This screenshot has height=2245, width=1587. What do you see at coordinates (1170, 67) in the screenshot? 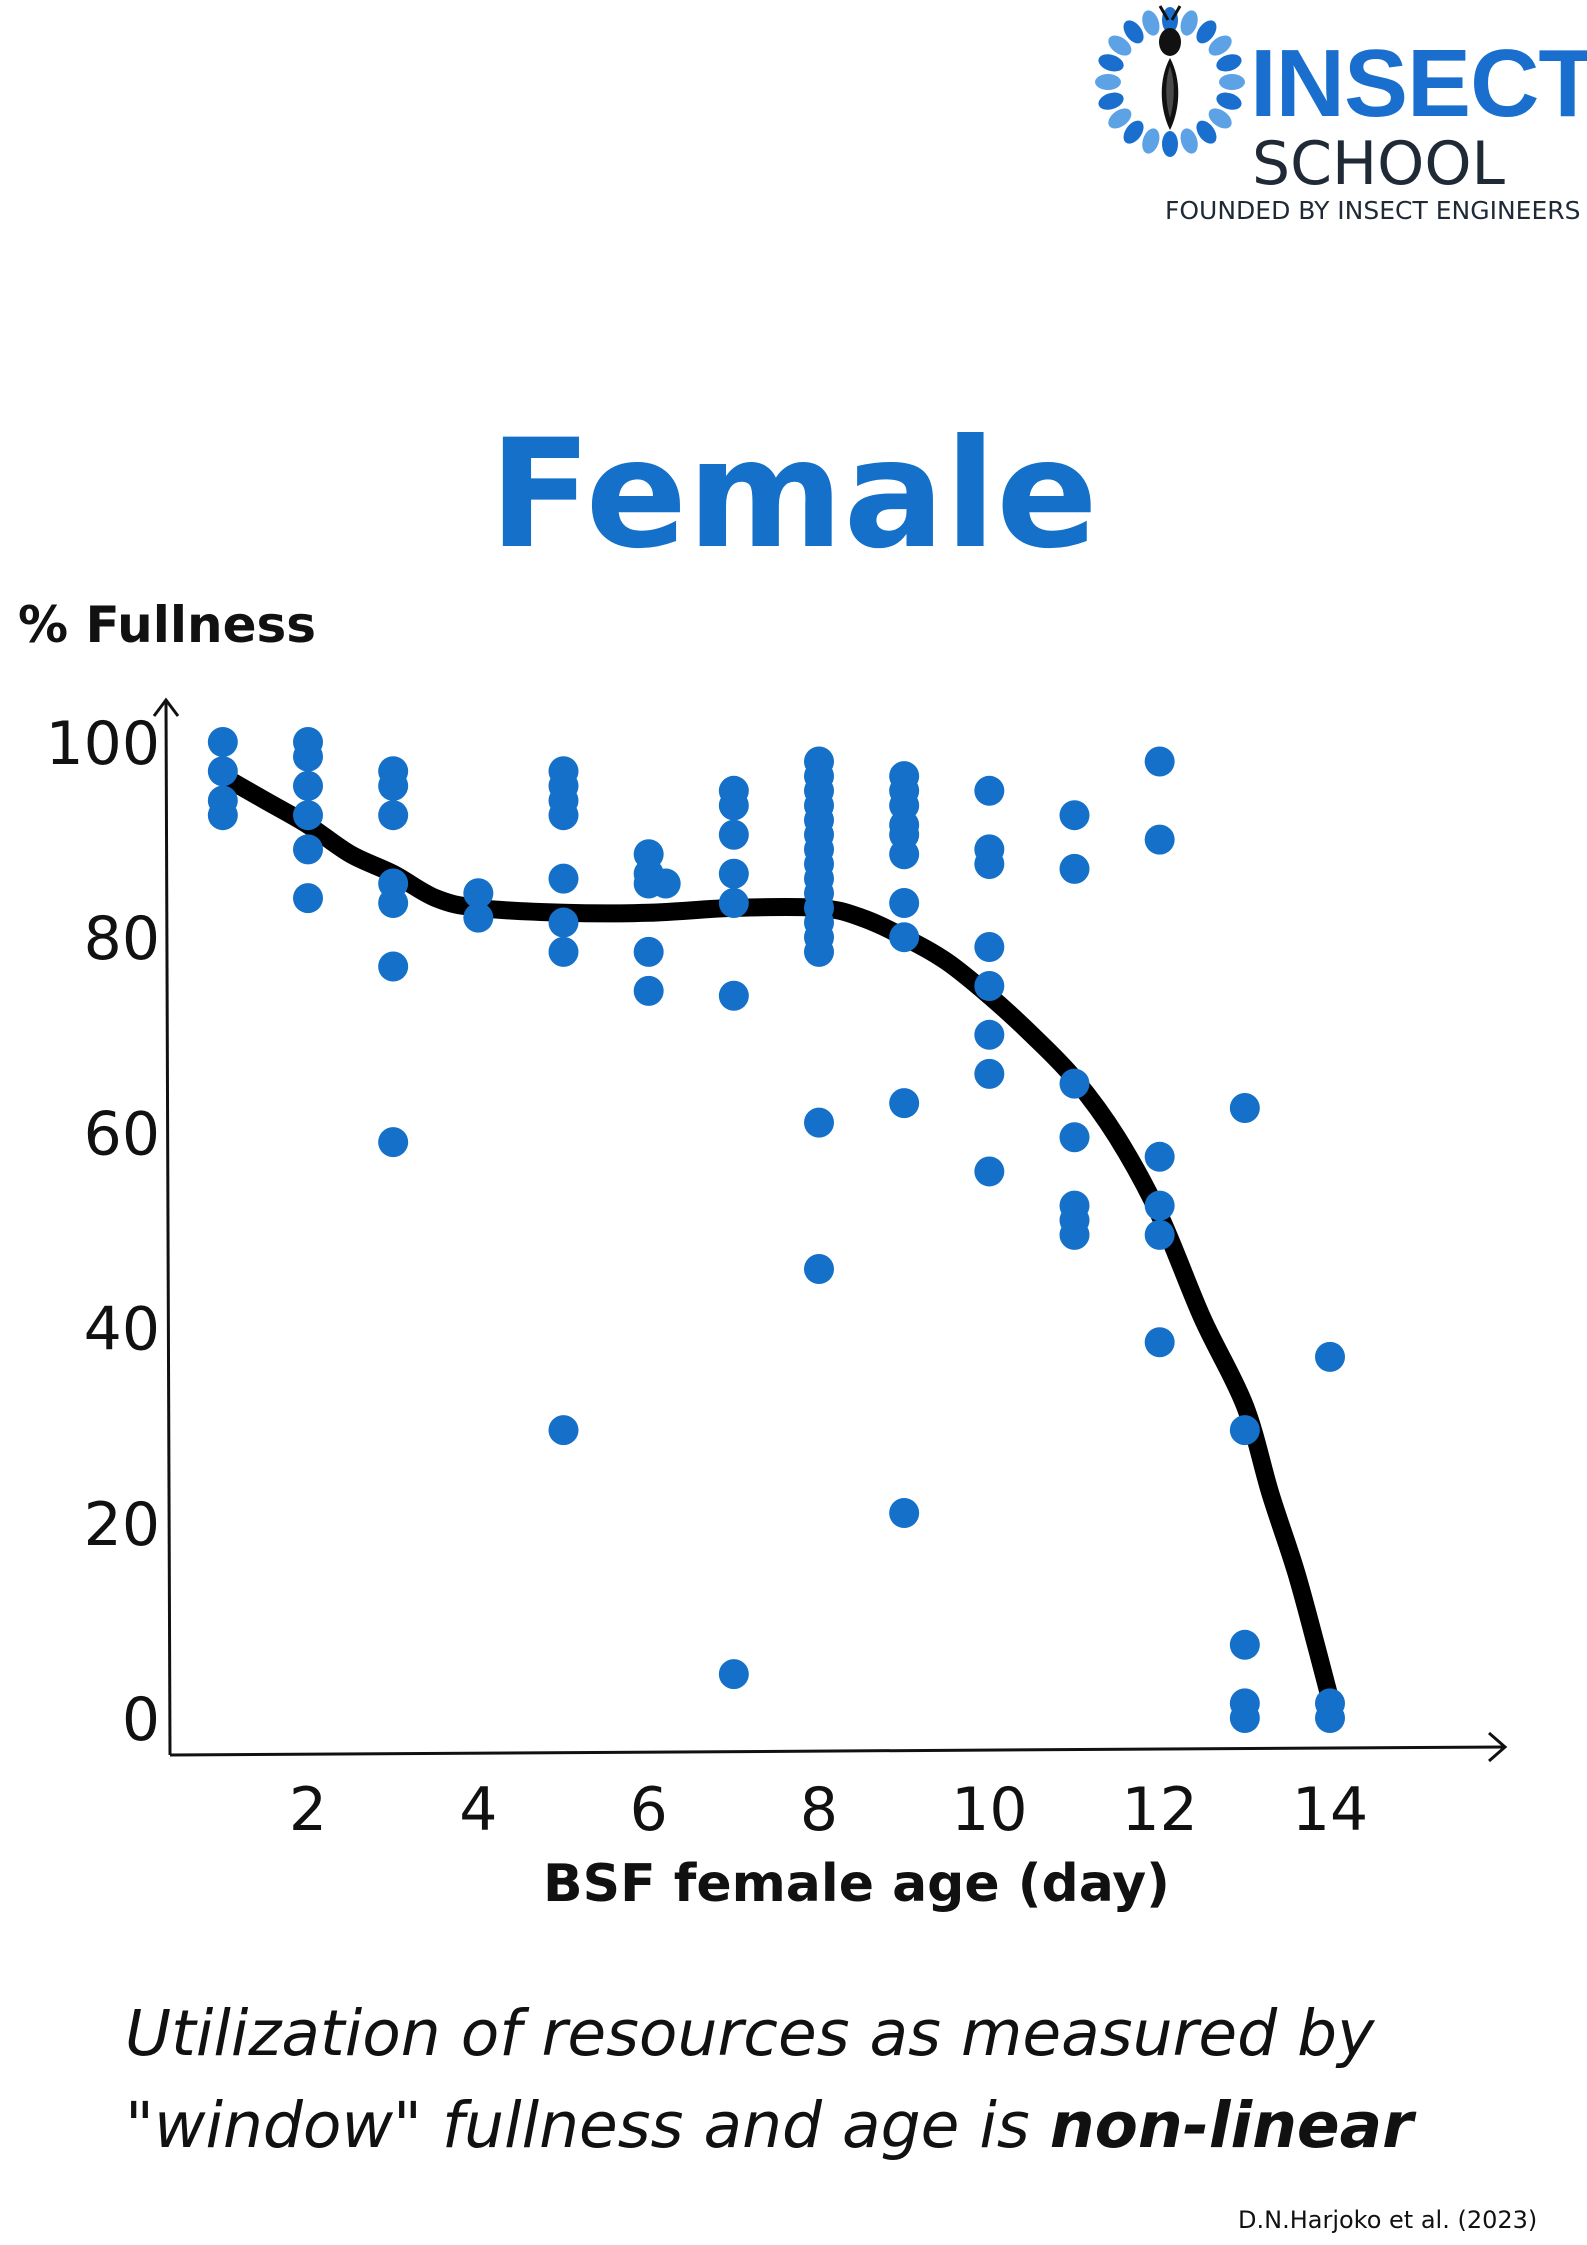
I see `bee-body-icon` at bounding box center [1170, 67].